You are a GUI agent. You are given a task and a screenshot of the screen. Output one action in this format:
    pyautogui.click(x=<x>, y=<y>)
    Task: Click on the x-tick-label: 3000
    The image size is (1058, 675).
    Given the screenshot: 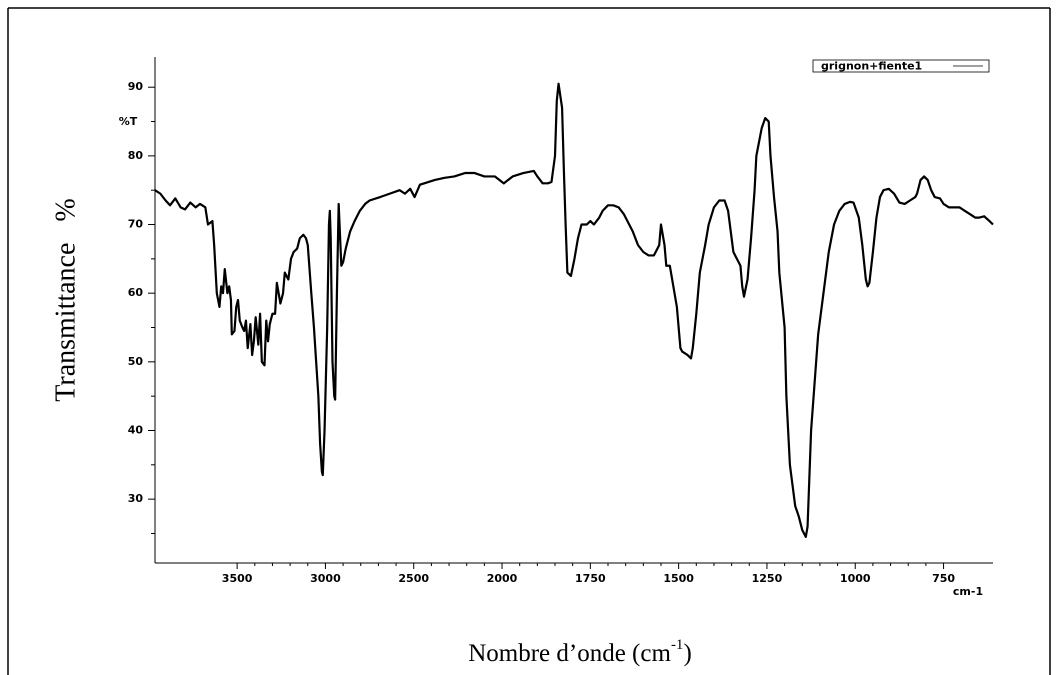 What is the action you would take?
    pyautogui.click(x=325, y=578)
    